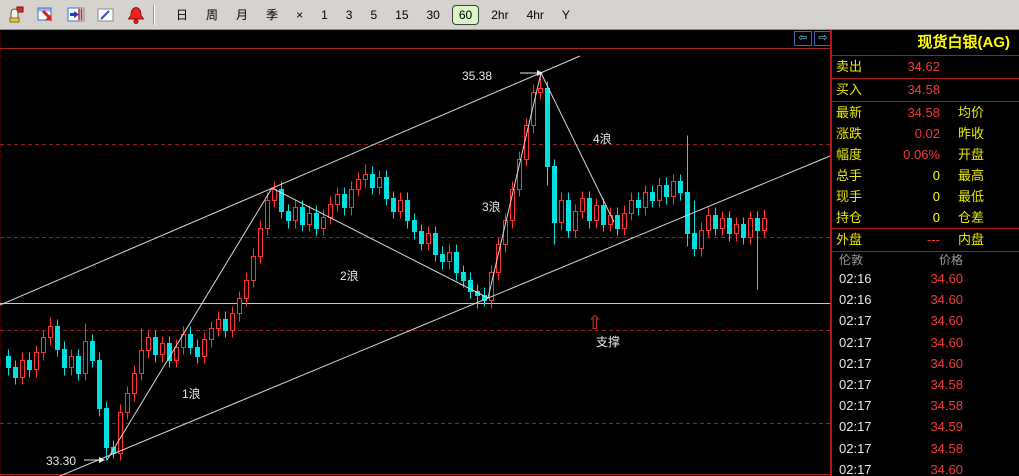 The height and width of the screenshot is (476, 1019). Describe the element at coordinates (433, 14) in the screenshot. I see `period-30: 30` at that location.